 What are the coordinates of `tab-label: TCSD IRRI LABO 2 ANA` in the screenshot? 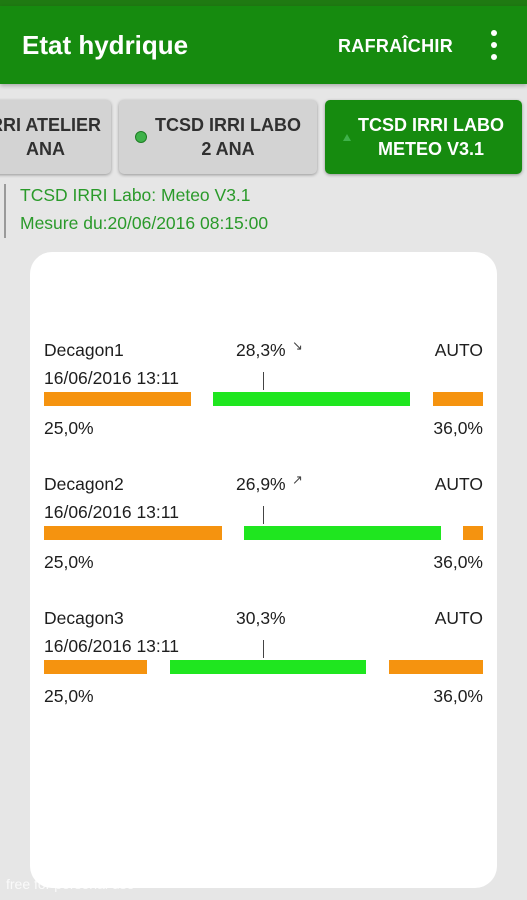 It's located at (228, 137).